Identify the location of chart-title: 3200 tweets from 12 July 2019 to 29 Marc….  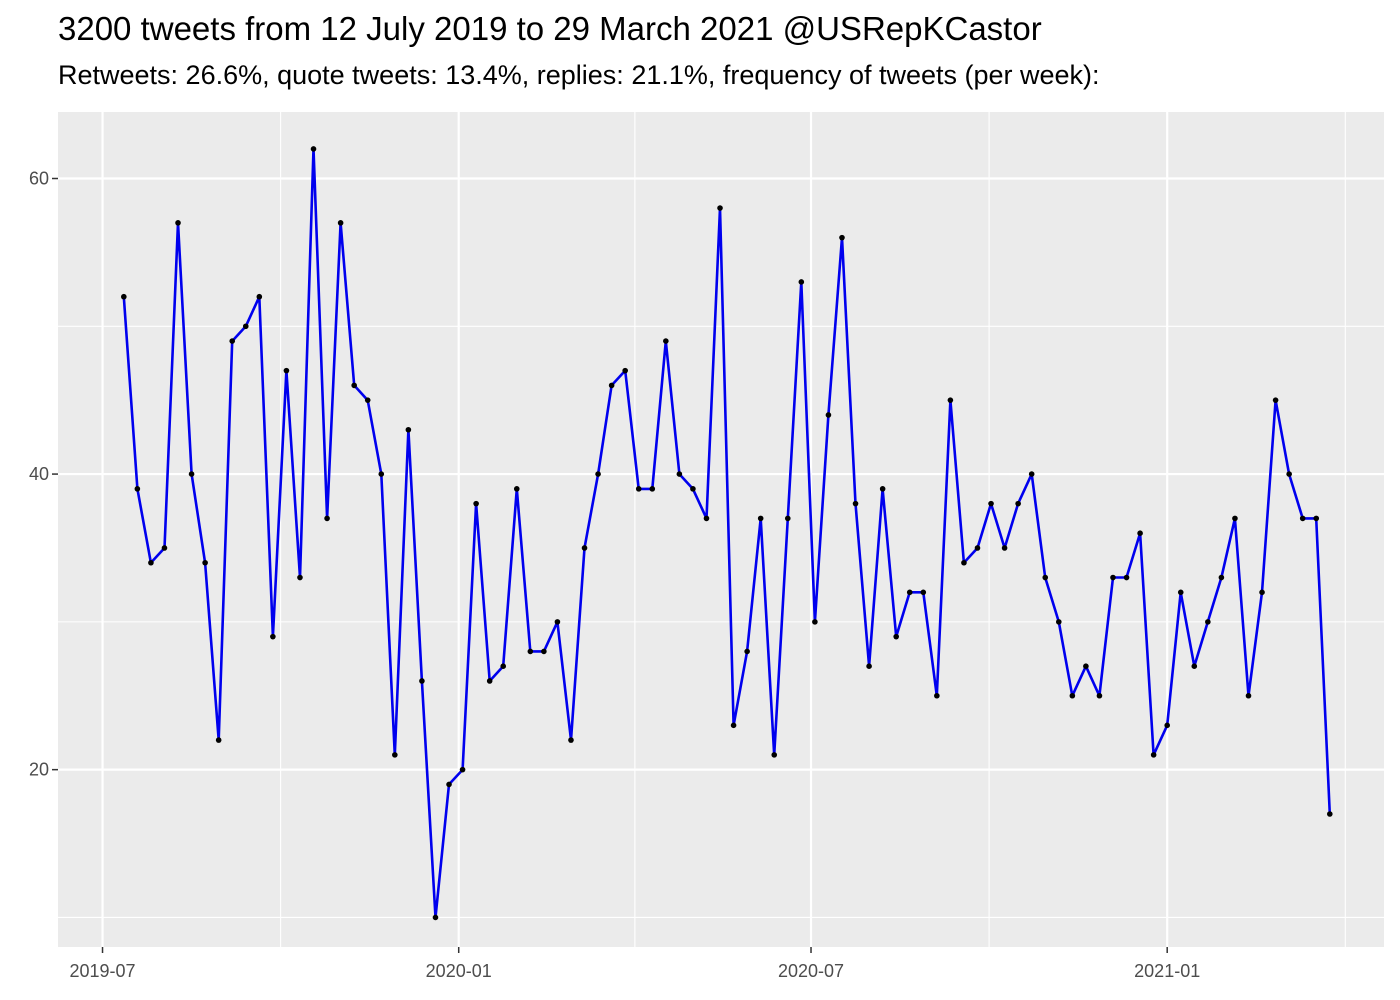
(550, 28).